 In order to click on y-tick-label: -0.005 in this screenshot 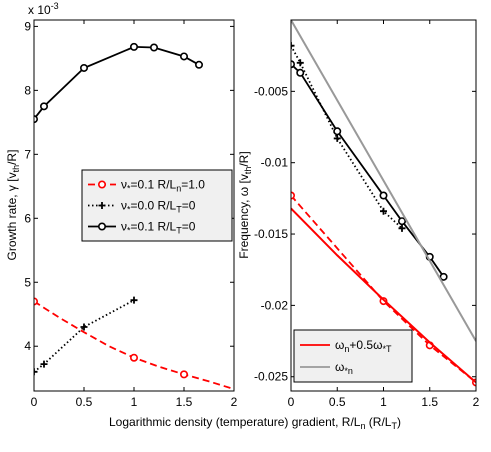, I will do `click(271, 91)`.